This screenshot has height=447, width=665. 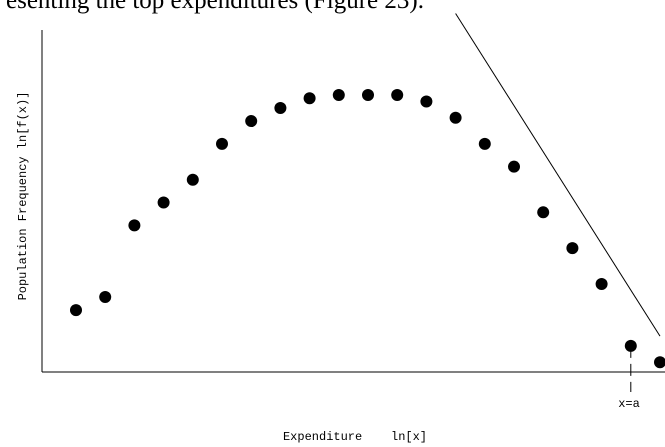 I want to click on x-axis-label: Expenditure ln[x], so click(x=355, y=437).